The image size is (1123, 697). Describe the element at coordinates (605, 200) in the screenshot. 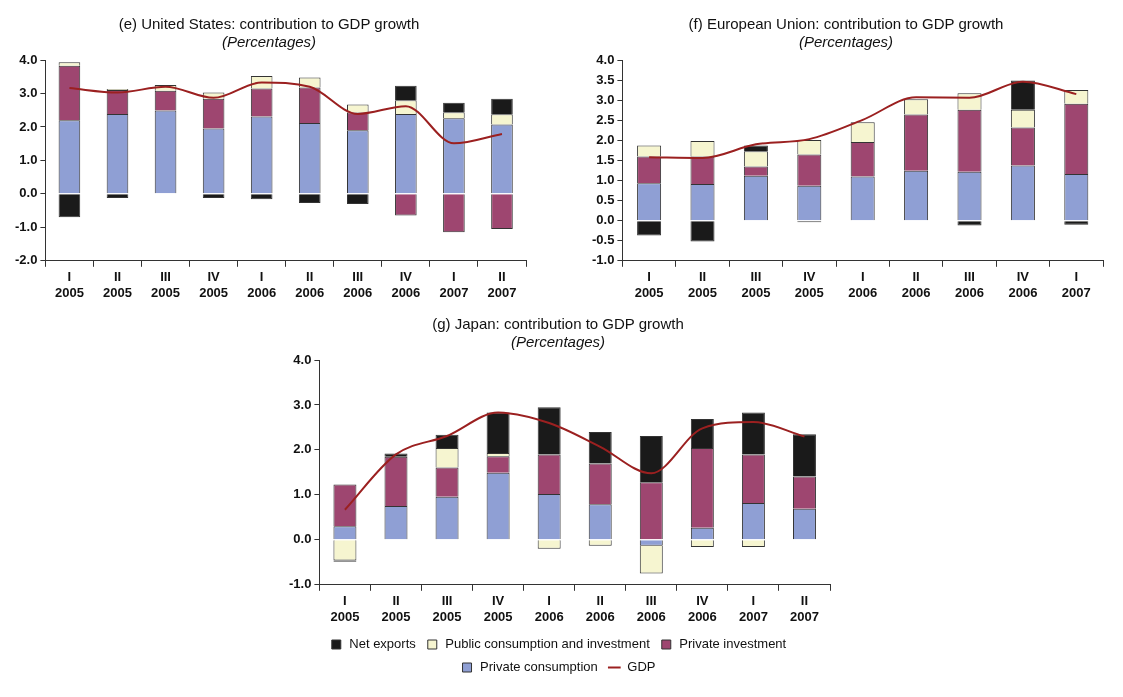

I see `y-tick-label: 0.5` at that location.